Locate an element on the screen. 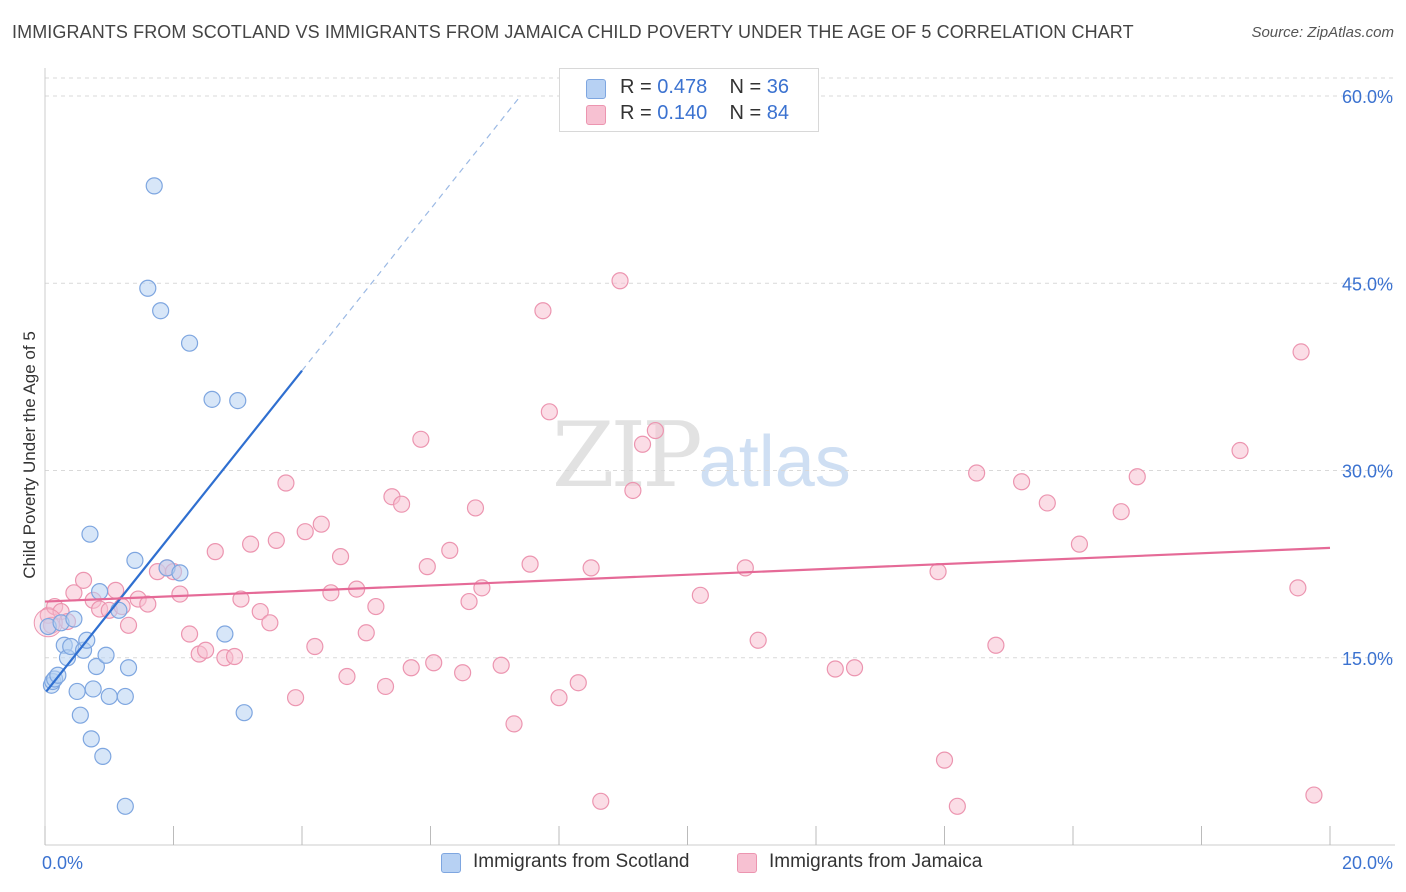  watermark-atlas: atlas is located at coordinates (774, 462).